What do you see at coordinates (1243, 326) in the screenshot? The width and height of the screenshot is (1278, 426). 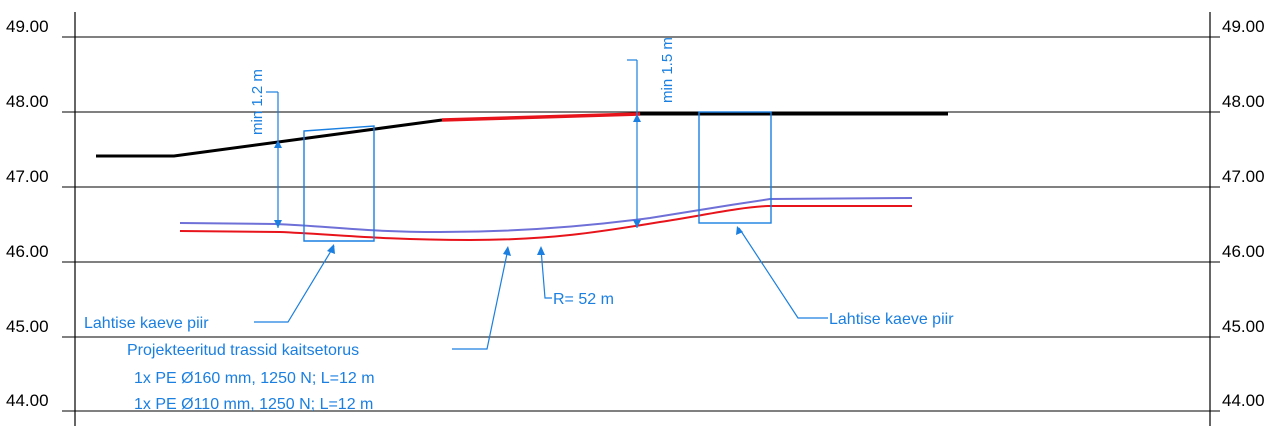 I see `level-label-right-45: 45.00` at bounding box center [1243, 326].